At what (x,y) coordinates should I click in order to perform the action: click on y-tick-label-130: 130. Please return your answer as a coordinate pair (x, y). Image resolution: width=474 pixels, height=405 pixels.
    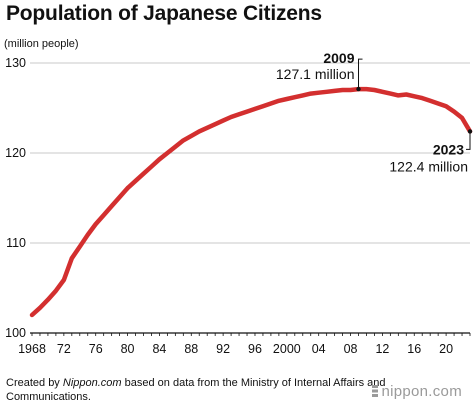
    Looking at the image, I should click on (15, 63).